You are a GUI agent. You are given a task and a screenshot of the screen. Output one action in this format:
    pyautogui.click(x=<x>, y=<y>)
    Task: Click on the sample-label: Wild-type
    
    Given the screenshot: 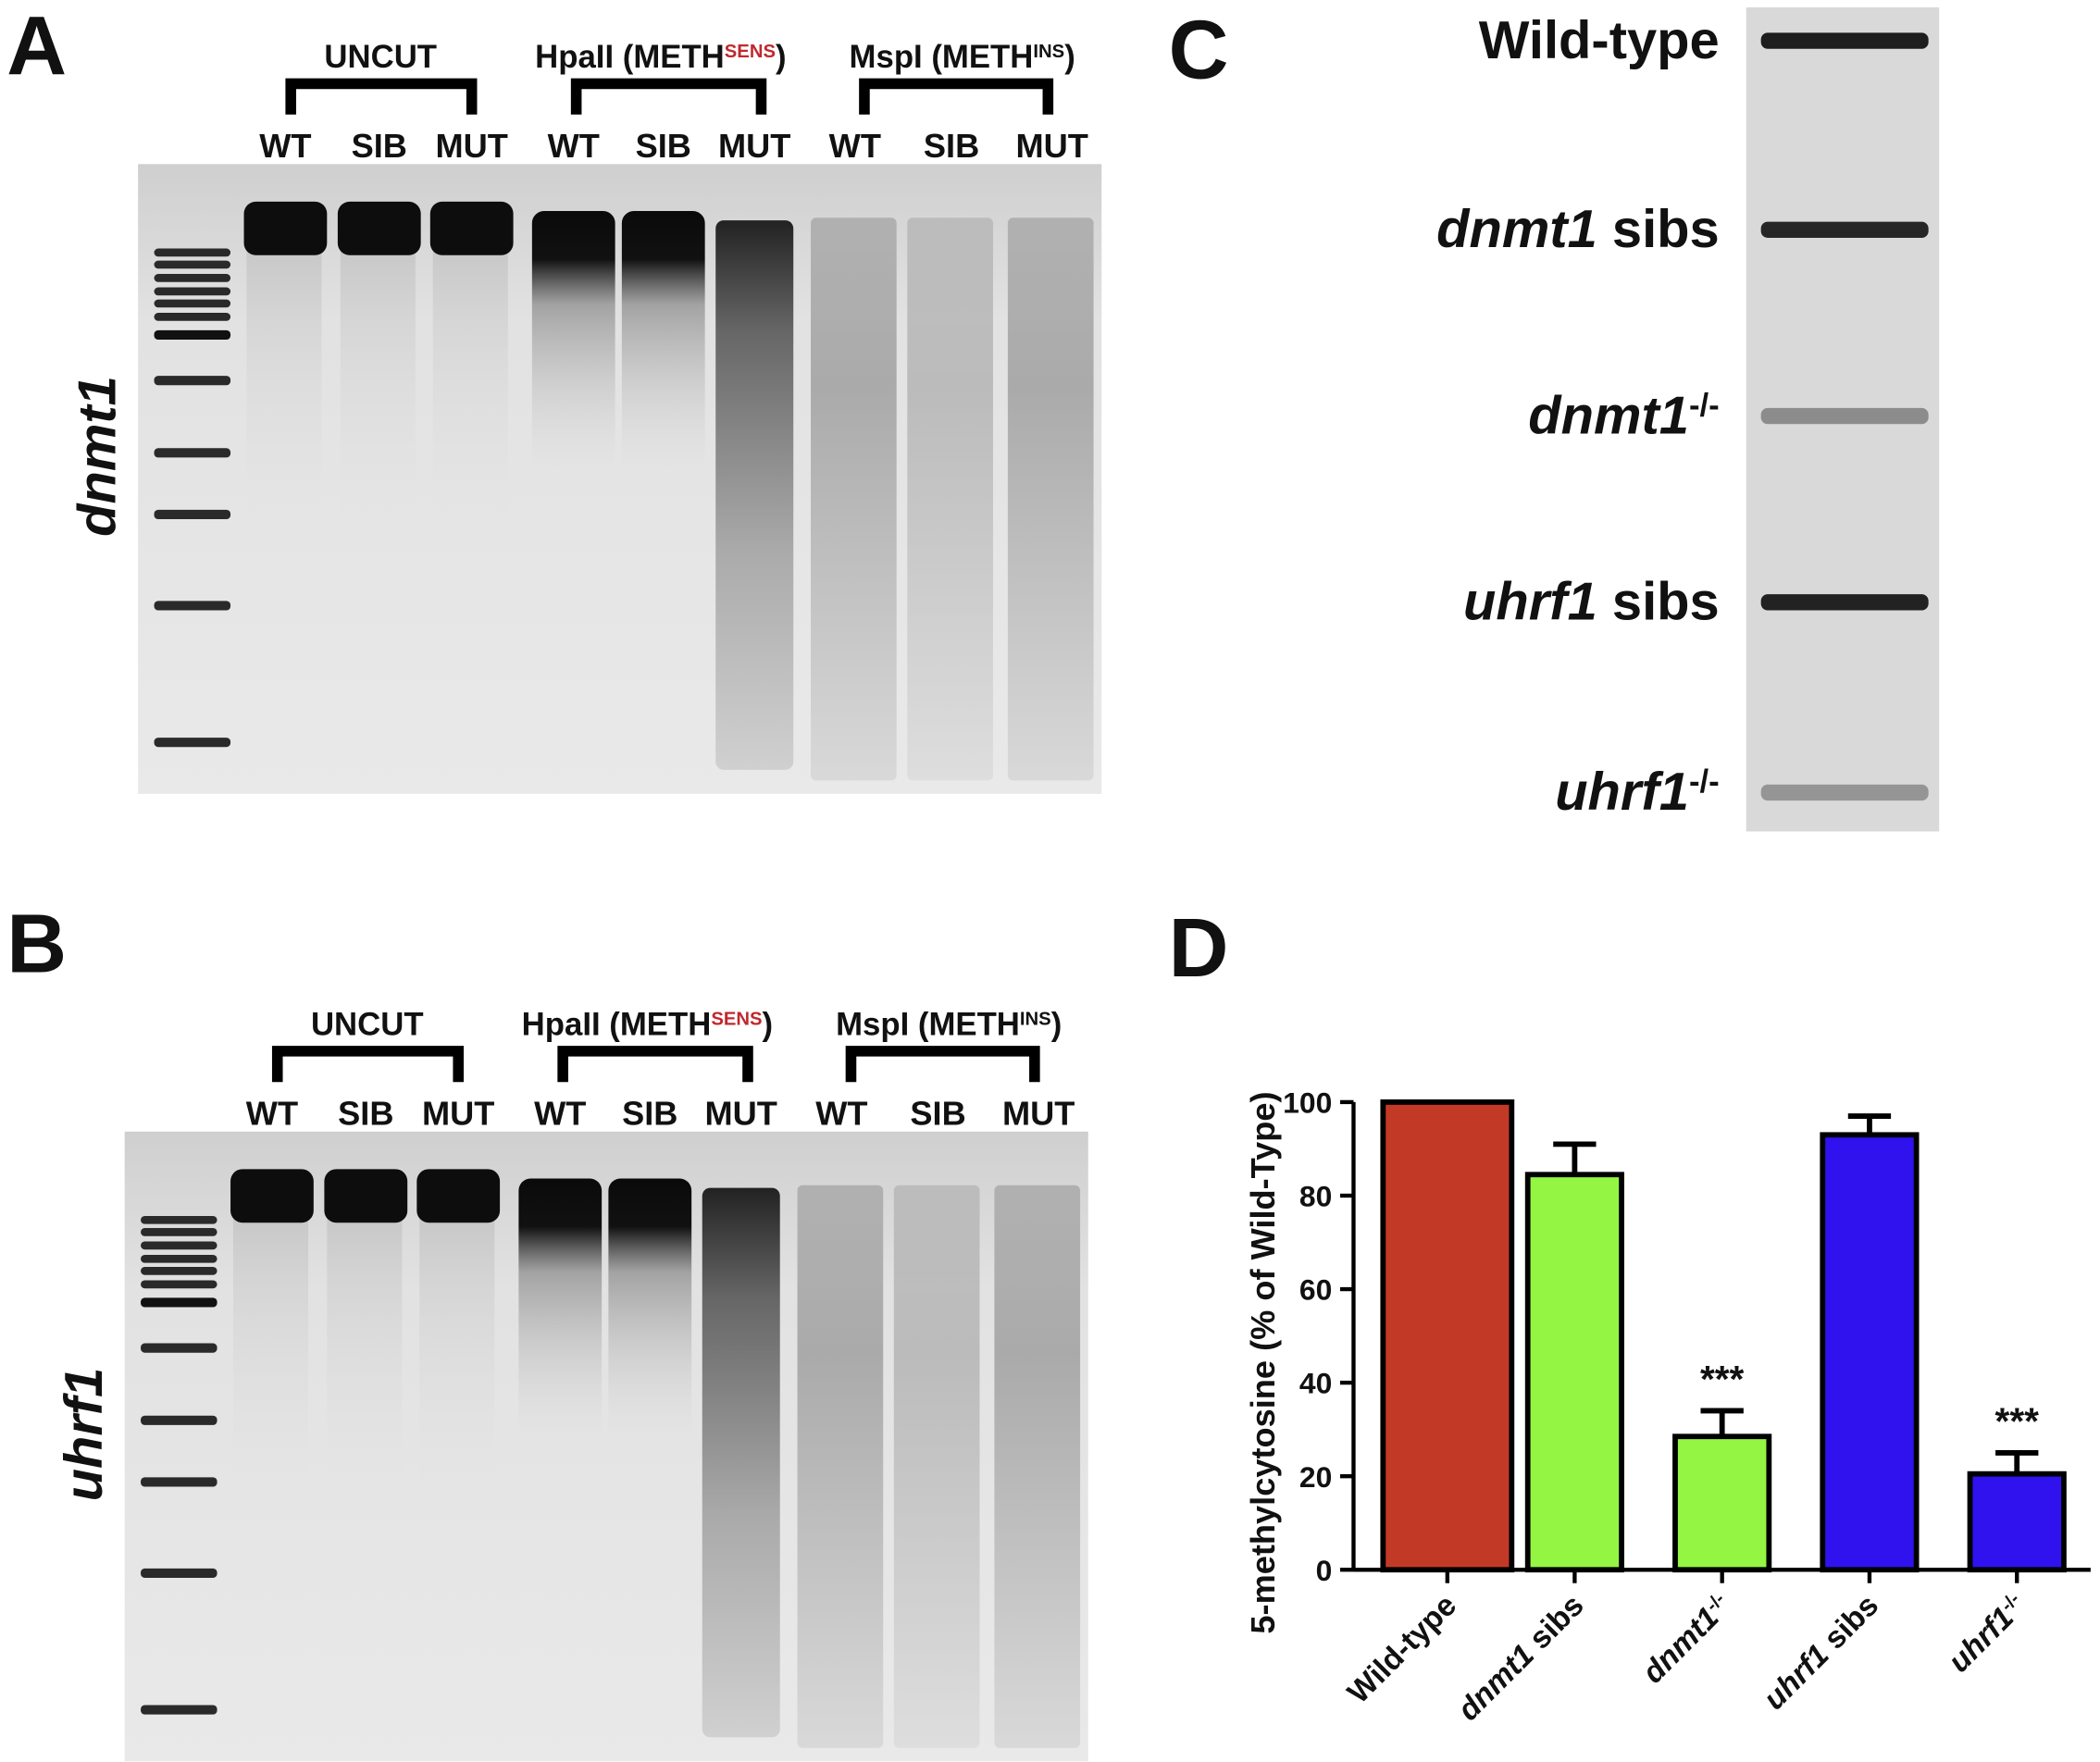 What is the action you would take?
    pyautogui.click(x=1599, y=40)
    